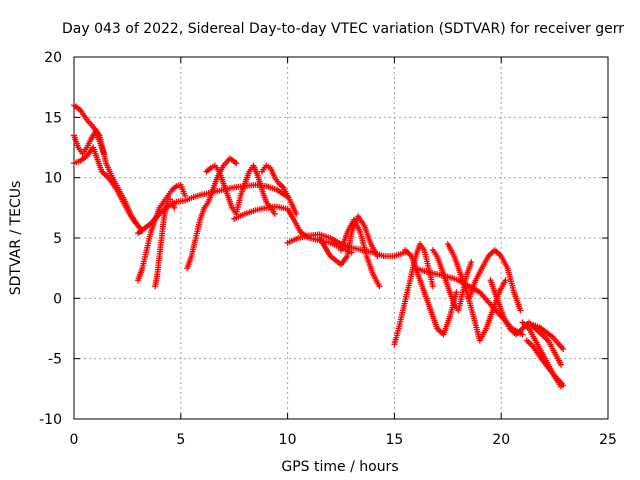  Describe the element at coordinates (50, 239) in the screenshot. I see `y-tick-labels: -10 -5 0 5 10 15 20` at that location.